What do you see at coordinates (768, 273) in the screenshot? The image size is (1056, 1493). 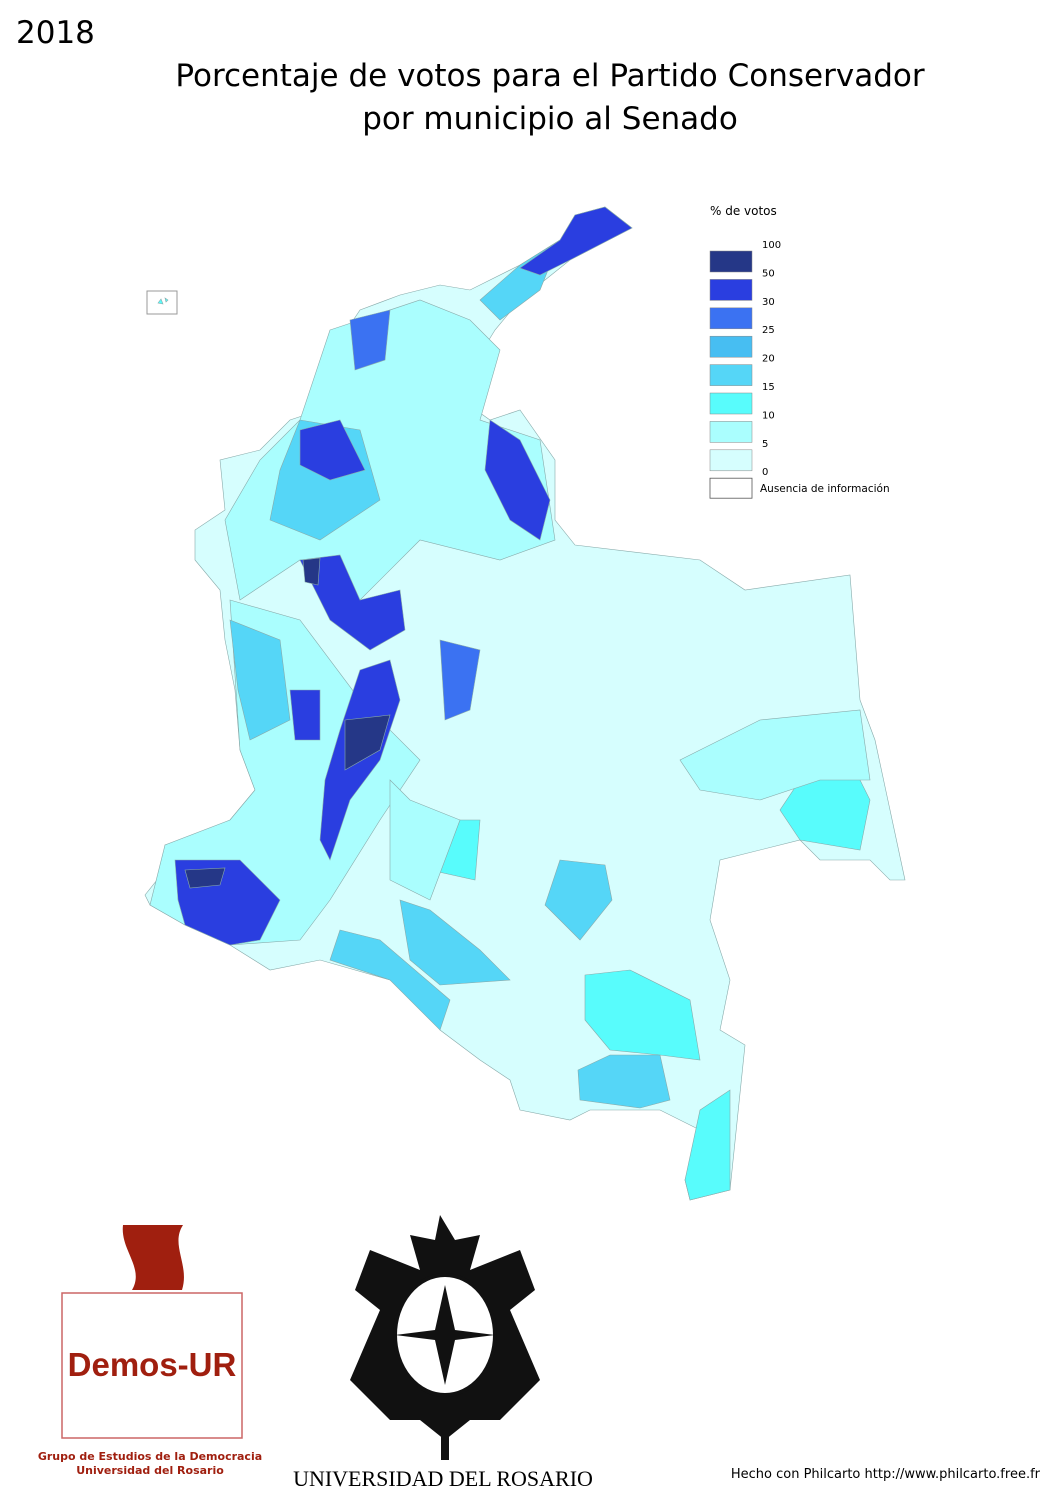 I see `legend-break: 50` at bounding box center [768, 273].